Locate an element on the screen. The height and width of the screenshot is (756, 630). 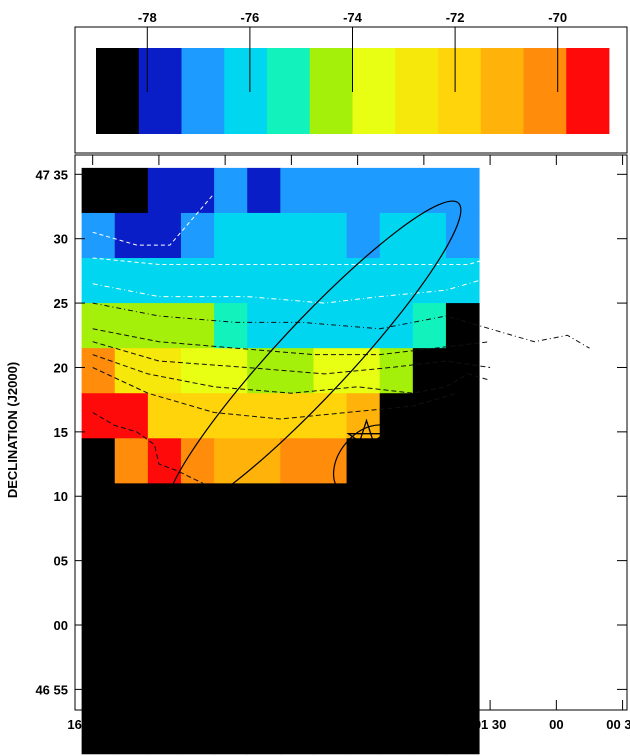
y-tick-label: 10 is located at coordinates (61, 496).